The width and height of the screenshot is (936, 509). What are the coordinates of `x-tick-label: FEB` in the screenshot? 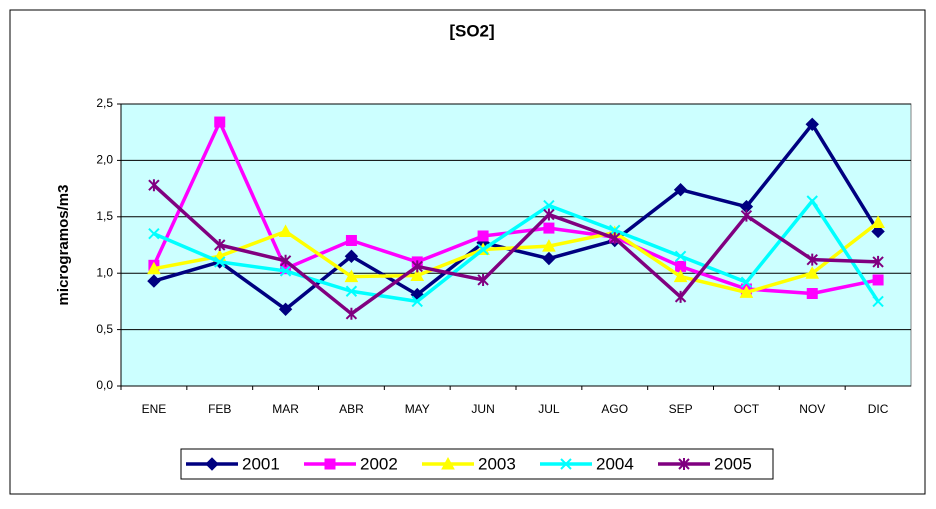 It's located at (219, 409).